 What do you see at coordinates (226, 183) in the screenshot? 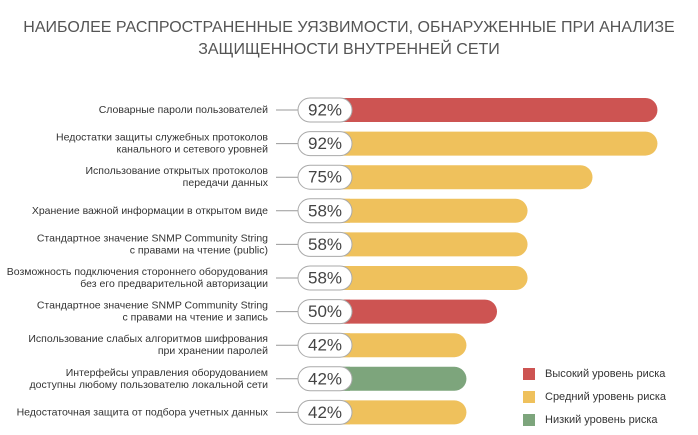
I see `category-line: передачи данных` at bounding box center [226, 183].